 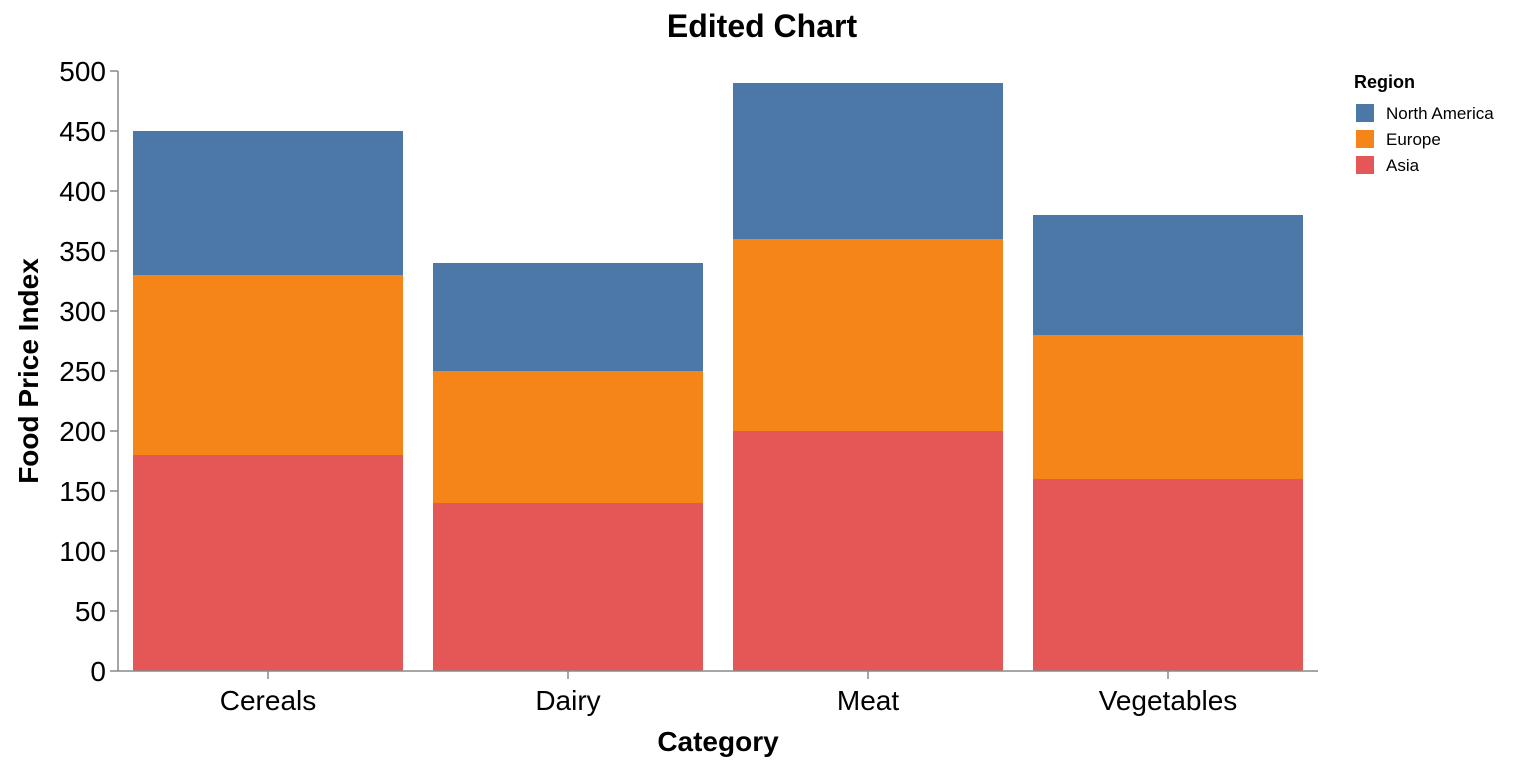 I want to click on y-tick-label: 150, so click(x=82, y=491).